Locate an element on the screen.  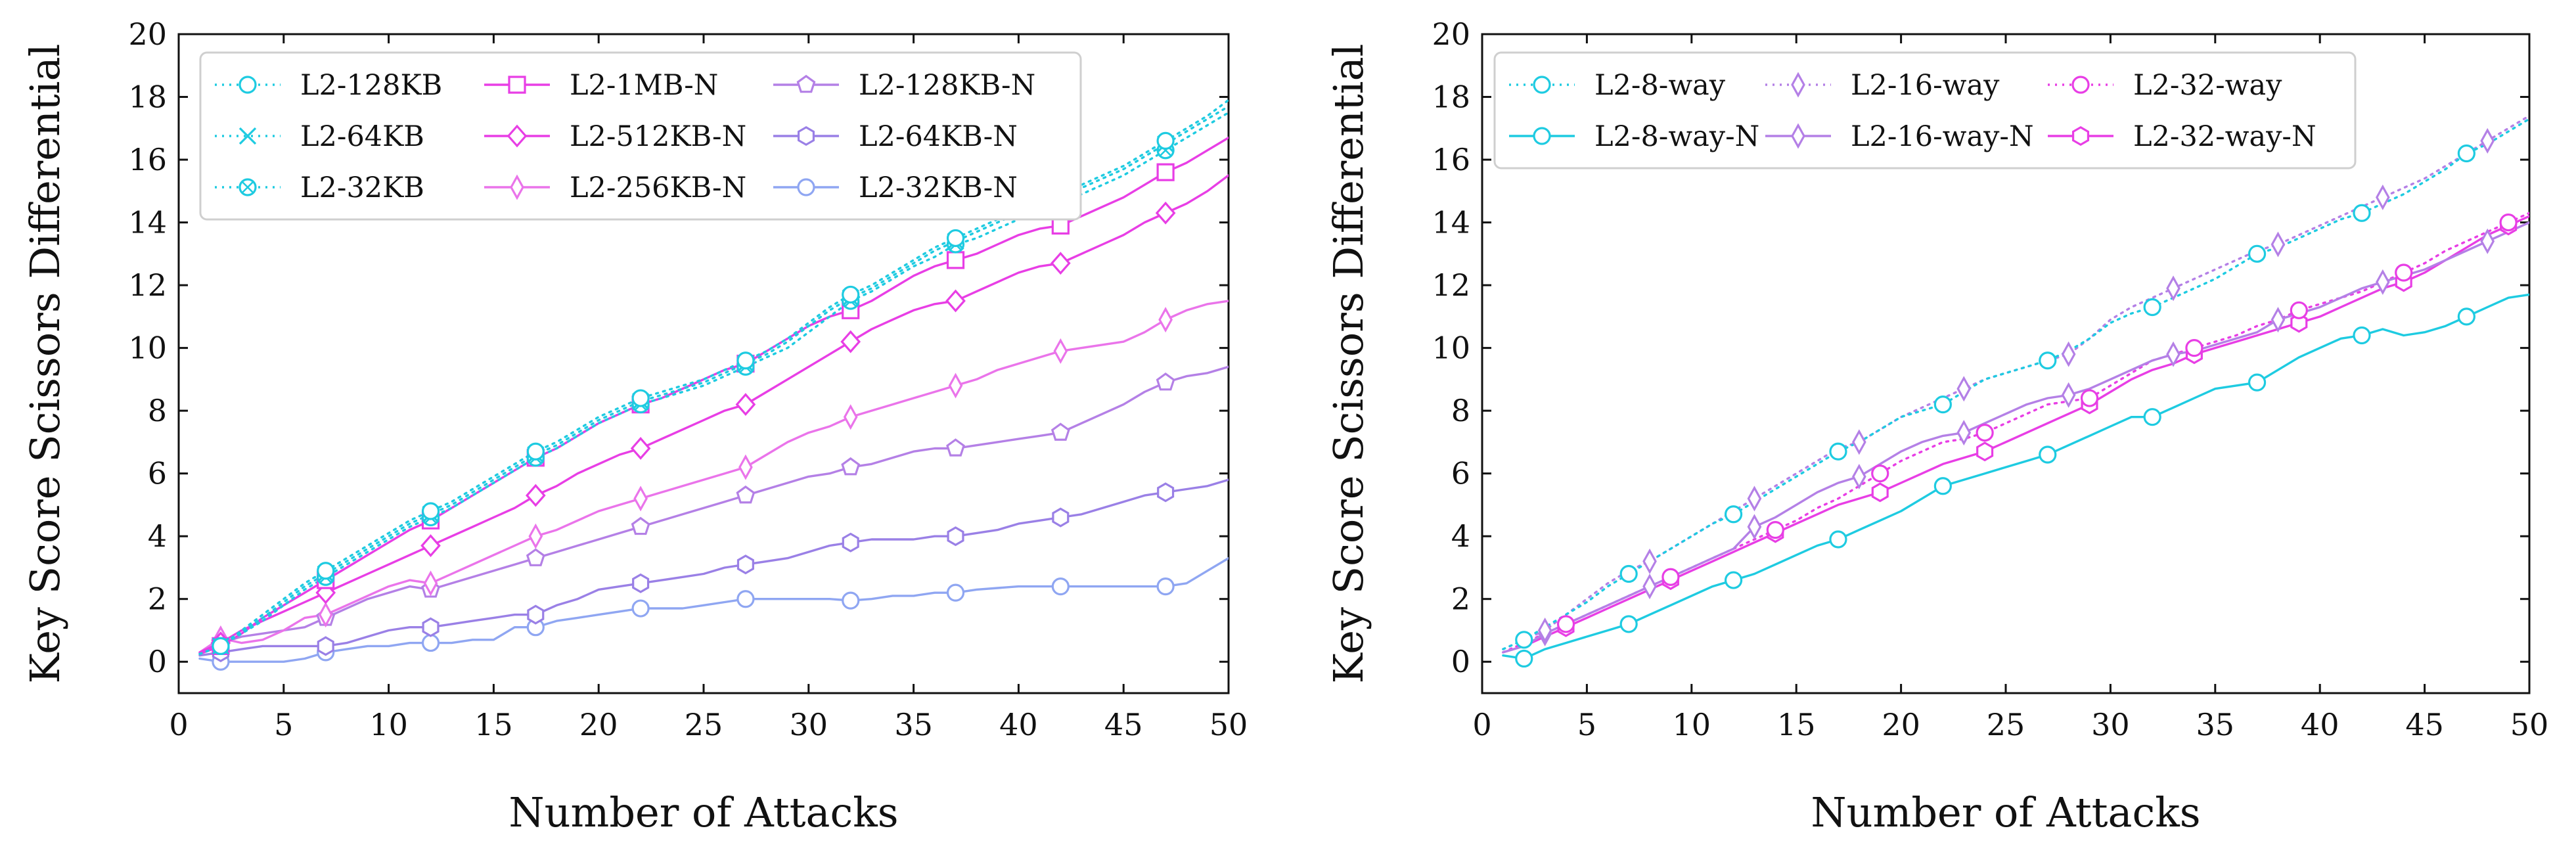
left-legend-label-l2-64kb-n: L2-64KB-N is located at coordinates (938, 136).